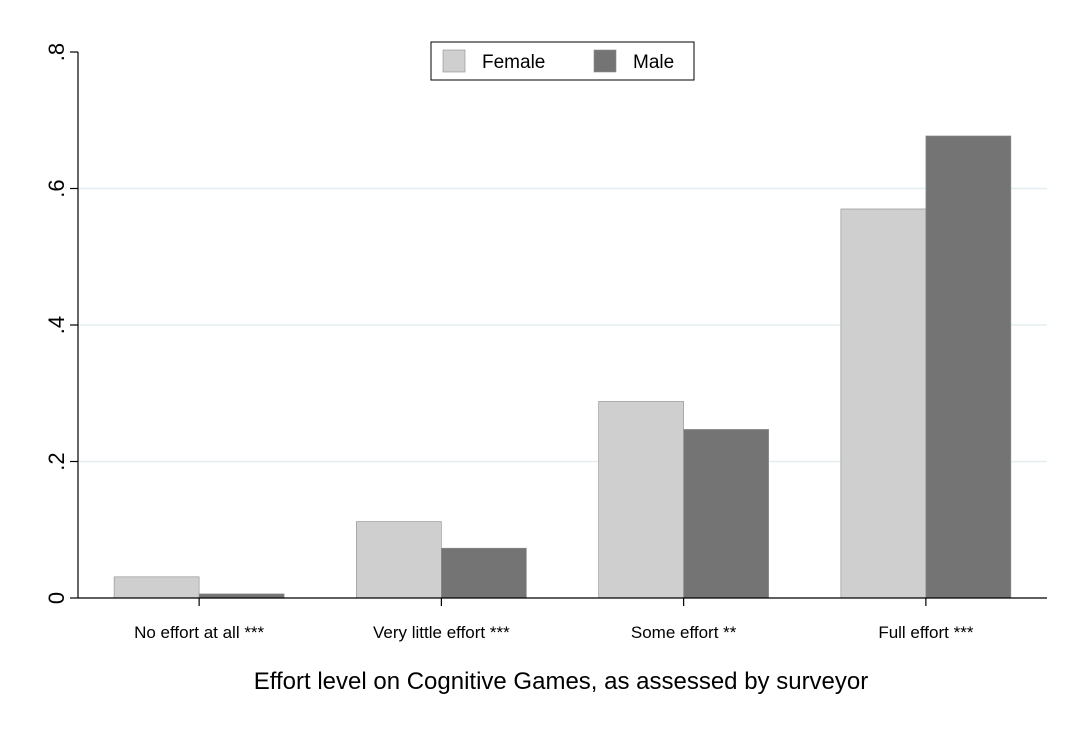 Image resolution: width=1073 pixels, height=747 pixels. What do you see at coordinates (684, 632) in the screenshot?
I see `x-tick-label: Some effort **` at bounding box center [684, 632].